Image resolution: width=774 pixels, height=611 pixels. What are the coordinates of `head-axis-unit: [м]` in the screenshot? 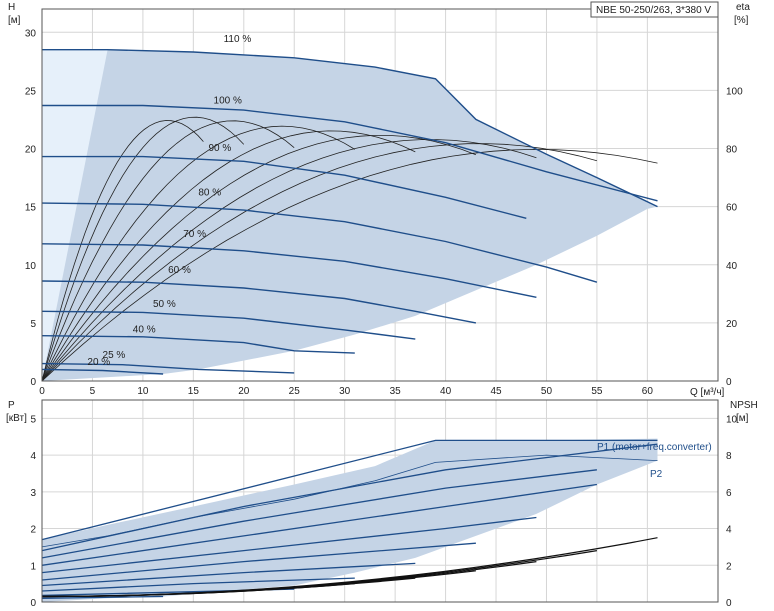 It's located at (14, 20).